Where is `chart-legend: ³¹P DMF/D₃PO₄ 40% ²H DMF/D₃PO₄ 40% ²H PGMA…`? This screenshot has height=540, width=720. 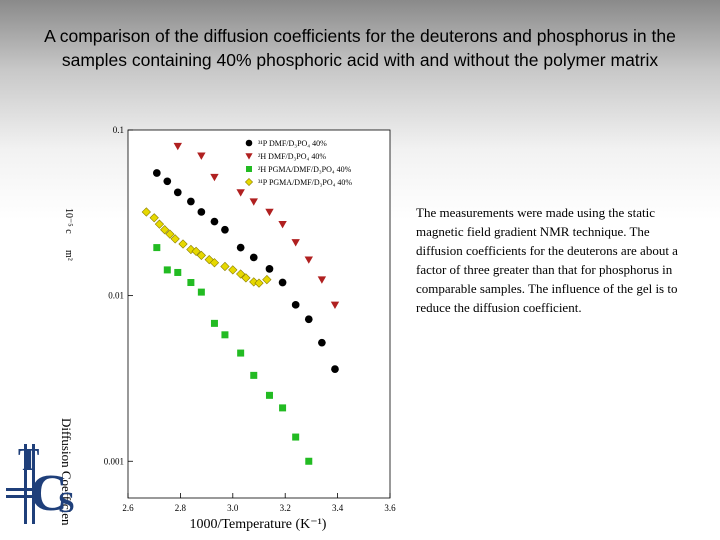 chart-legend: ³¹P DMF/D₃PO₄ 40% ²H DMF/D₃PO₄ 40% ²H PGMA… is located at coordinates (298, 163).